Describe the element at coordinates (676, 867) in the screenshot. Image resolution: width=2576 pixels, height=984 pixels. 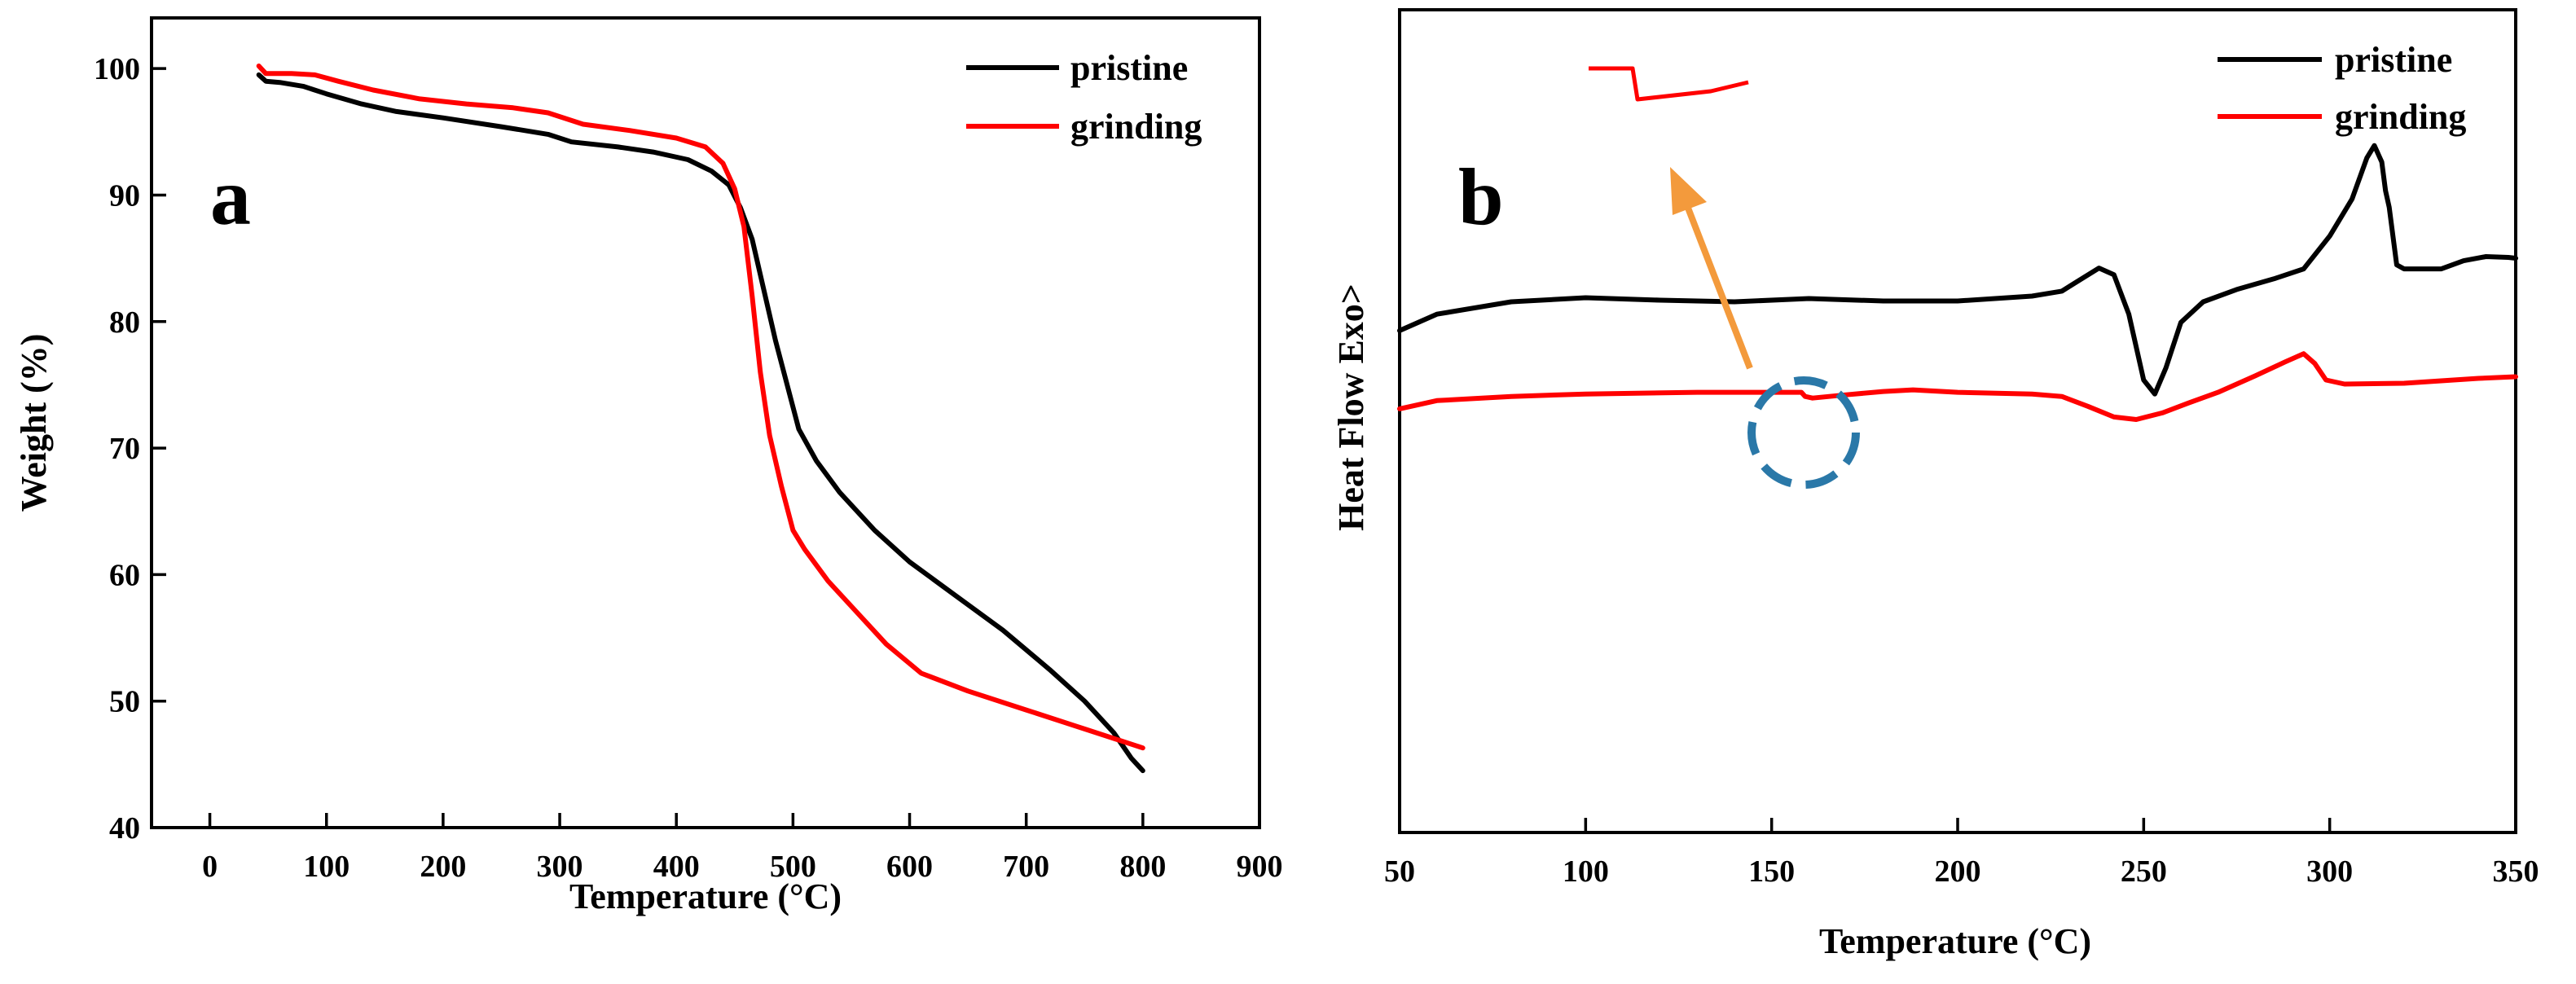
I see `panel-a-x-tick-label: 400` at that location.